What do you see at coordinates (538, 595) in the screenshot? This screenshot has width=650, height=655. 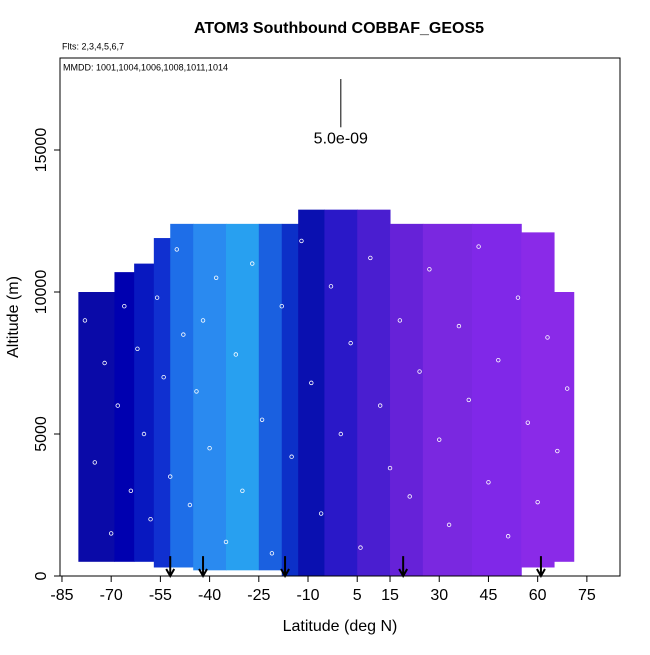 I see `x-tick-label: 60` at bounding box center [538, 595].